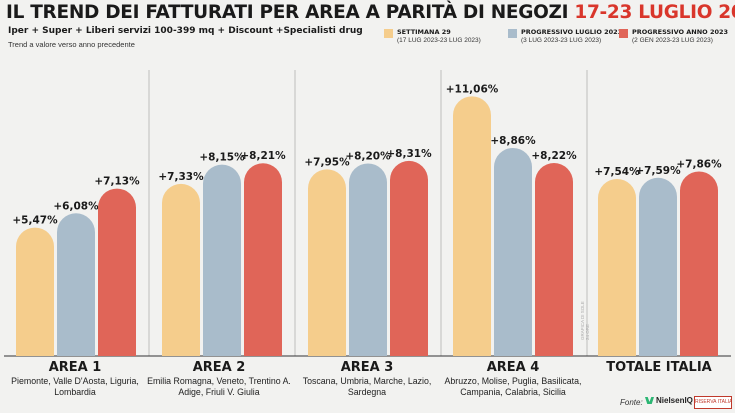 This screenshot has width=735, height=413. I want to click on data-label: +7,59%, so click(658, 171).